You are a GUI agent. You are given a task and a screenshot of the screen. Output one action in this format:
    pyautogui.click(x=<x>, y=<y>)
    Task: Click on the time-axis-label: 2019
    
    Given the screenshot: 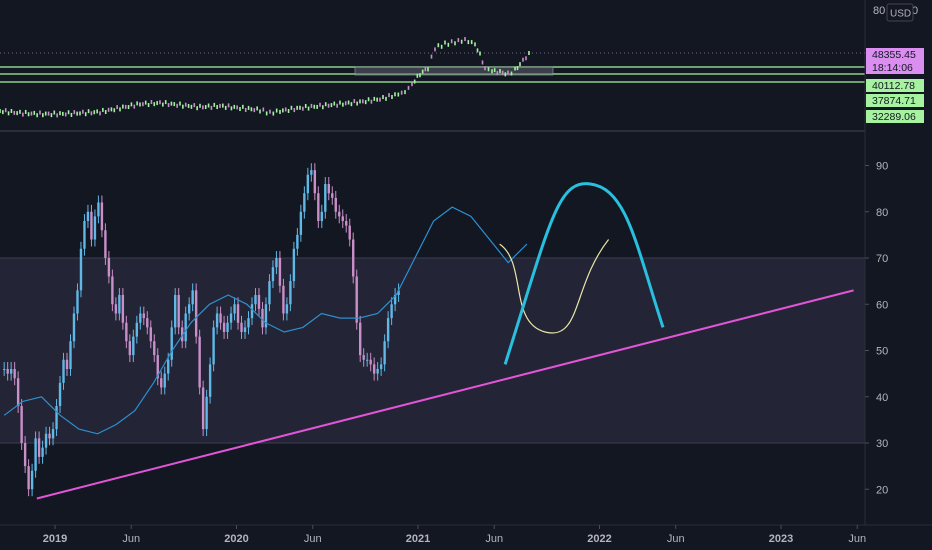 What is the action you would take?
    pyautogui.click(x=55, y=539)
    